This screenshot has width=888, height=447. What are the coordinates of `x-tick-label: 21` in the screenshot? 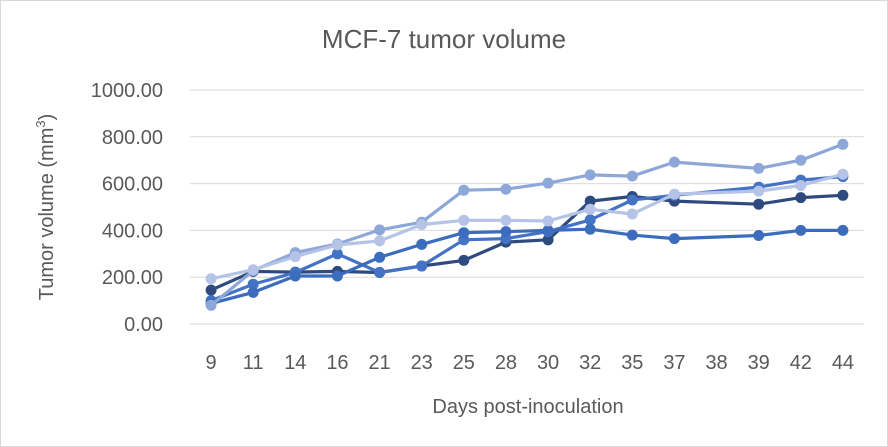 It's located at (379, 363).